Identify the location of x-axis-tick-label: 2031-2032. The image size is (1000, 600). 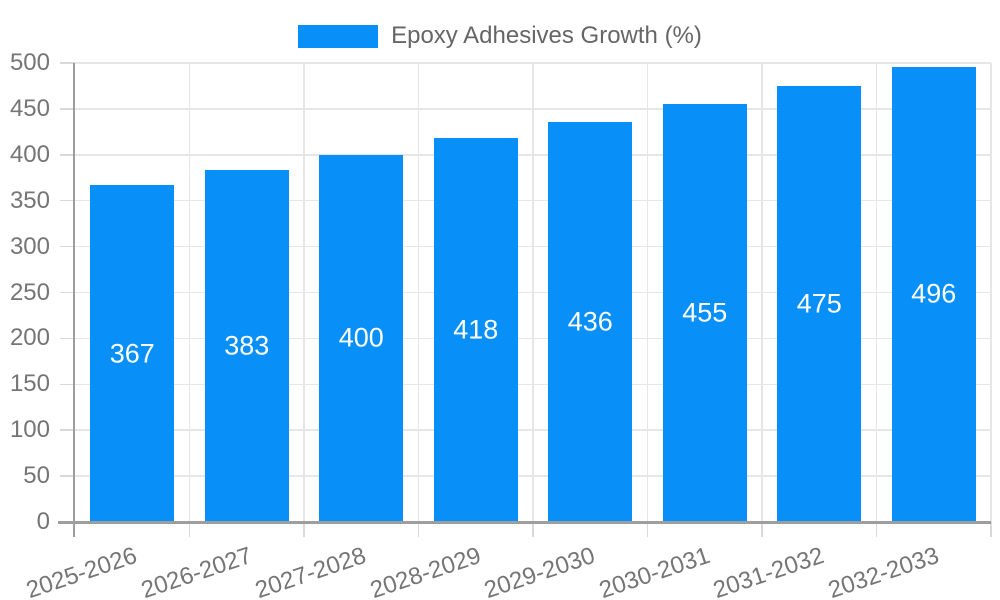
(769, 571).